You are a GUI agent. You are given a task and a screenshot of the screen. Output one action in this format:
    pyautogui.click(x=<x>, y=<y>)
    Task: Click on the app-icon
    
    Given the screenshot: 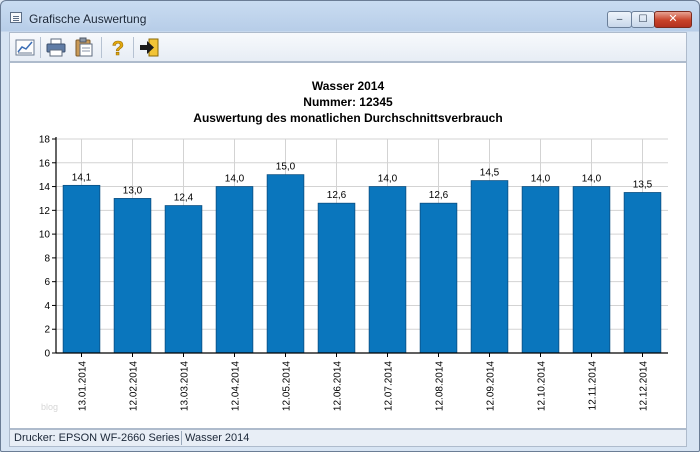 What is the action you would take?
    pyautogui.click(x=16, y=17)
    